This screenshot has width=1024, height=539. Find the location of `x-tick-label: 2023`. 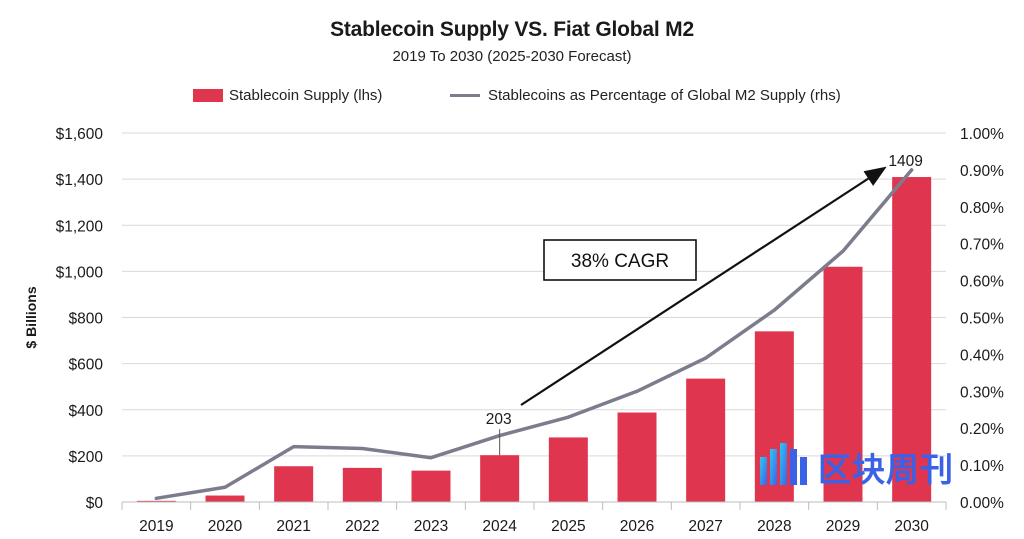

x-tick-label: 2023 is located at coordinates (431, 526).